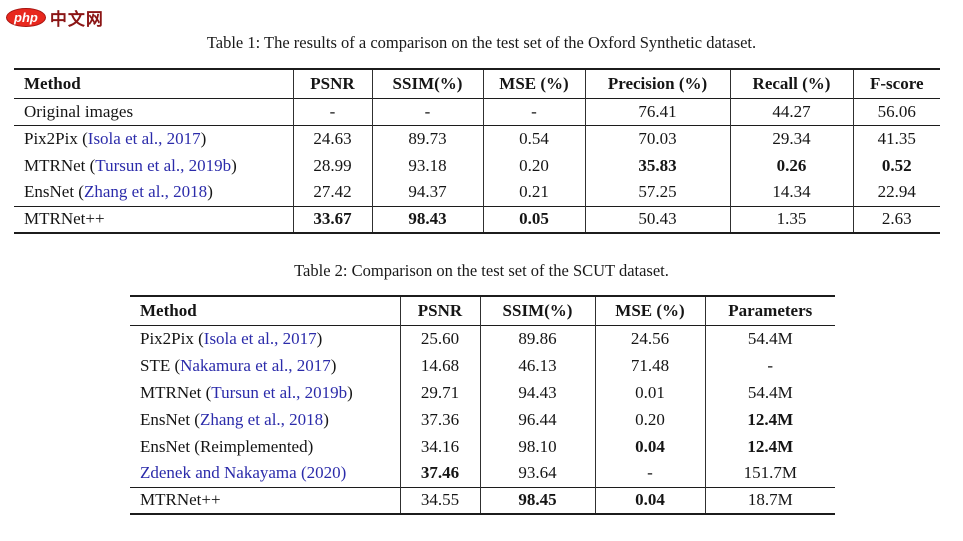  What do you see at coordinates (439, 365) in the screenshot?
I see `value-cell: 14.68` at bounding box center [439, 365].